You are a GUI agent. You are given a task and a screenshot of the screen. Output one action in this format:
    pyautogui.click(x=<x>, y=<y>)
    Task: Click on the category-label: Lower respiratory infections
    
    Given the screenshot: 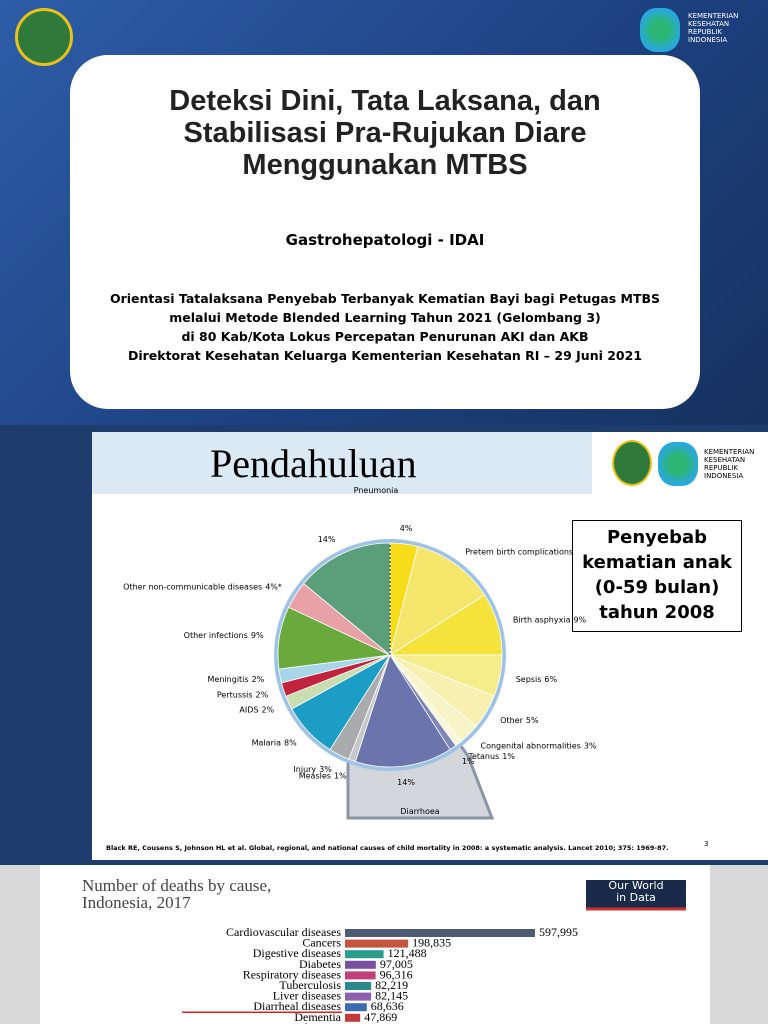 What is the action you would take?
    pyautogui.click(x=272, y=1022)
    